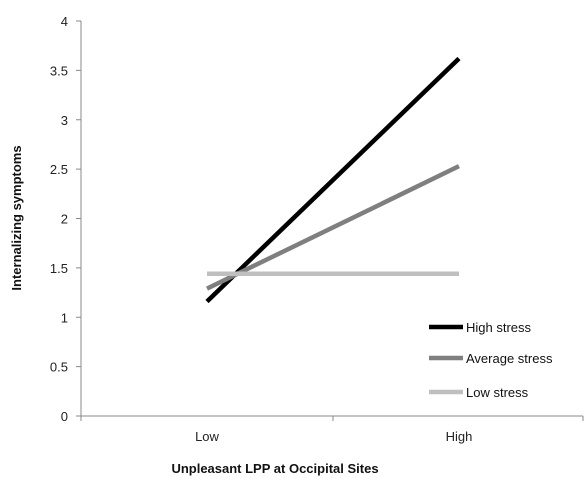  What do you see at coordinates (499, 327) in the screenshot?
I see `legend-label: High stress` at bounding box center [499, 327].